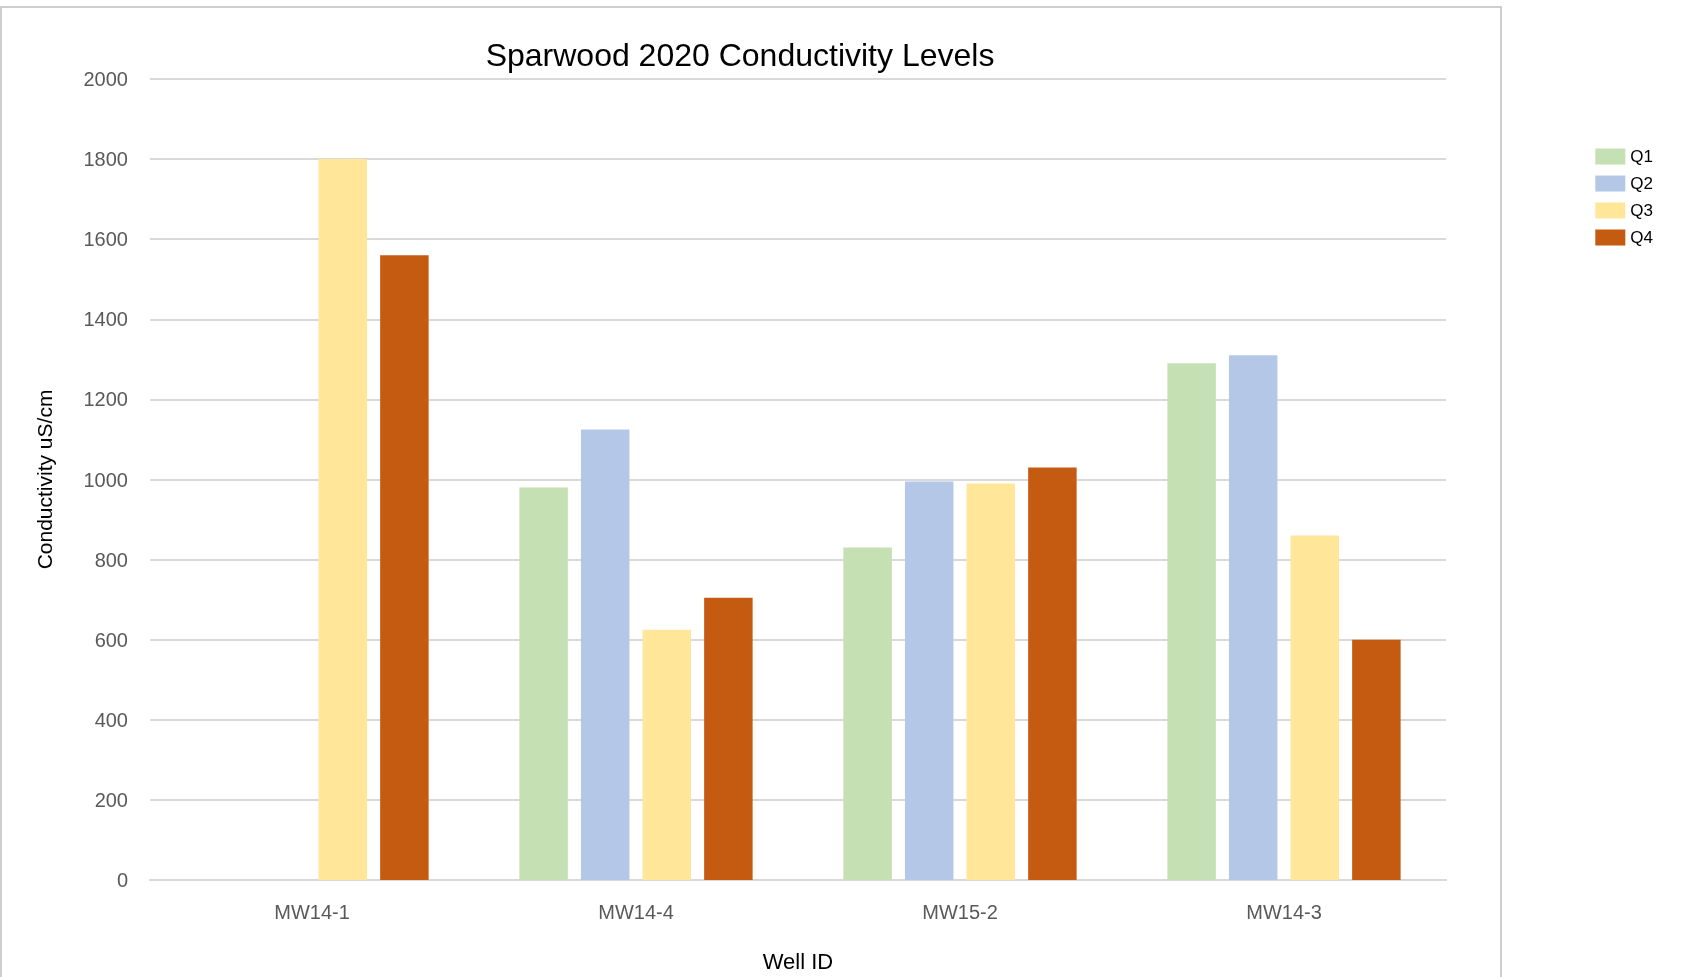  I want to click on y-tick-label: 400, so click(111, 719).